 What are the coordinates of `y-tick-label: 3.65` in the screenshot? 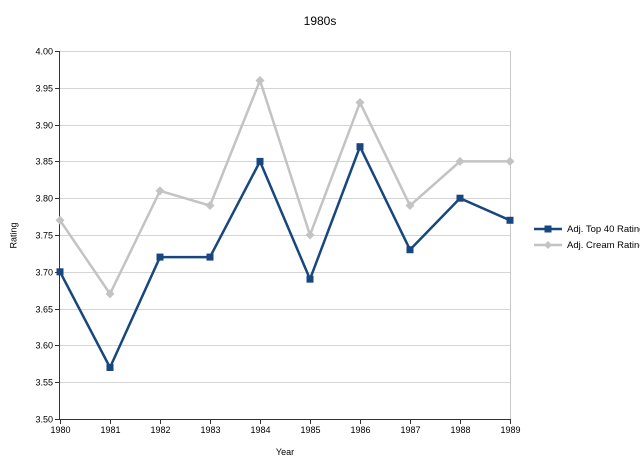 It's located at (44, 310).